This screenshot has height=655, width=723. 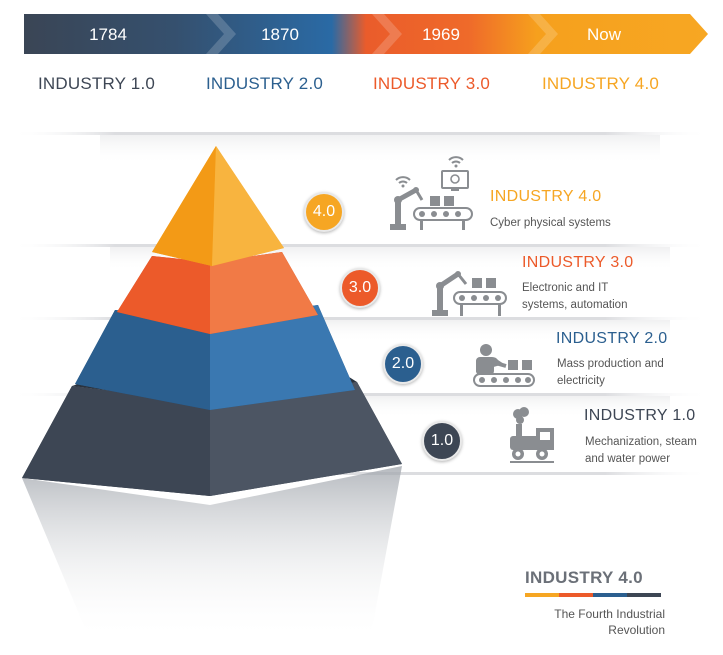 I want to click on timeline-year-1969: 1969, so click(x=441, y=34).